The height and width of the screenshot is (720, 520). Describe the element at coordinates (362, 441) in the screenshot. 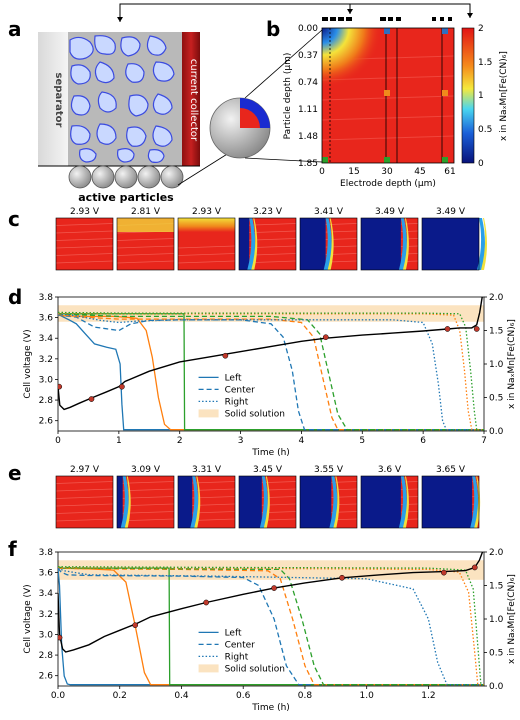

I see `x-tick-label: 5` at that location.